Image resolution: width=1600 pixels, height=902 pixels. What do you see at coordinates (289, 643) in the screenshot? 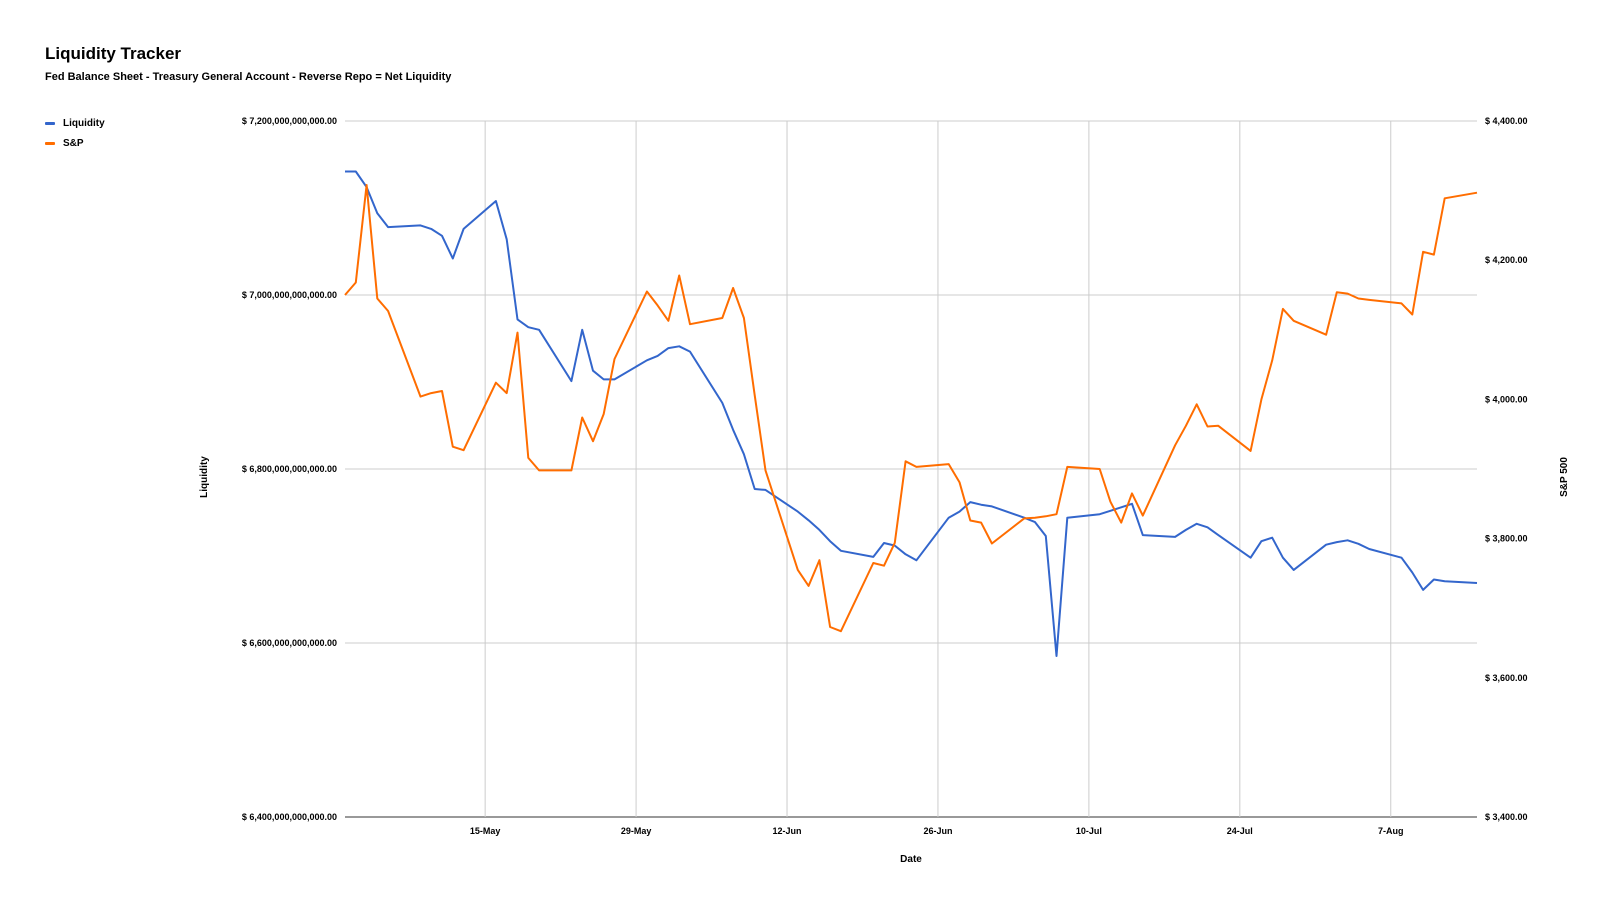
I see `left-tick-label: $ 6,600,000,000,000.00` at bounding box center [289, 643].